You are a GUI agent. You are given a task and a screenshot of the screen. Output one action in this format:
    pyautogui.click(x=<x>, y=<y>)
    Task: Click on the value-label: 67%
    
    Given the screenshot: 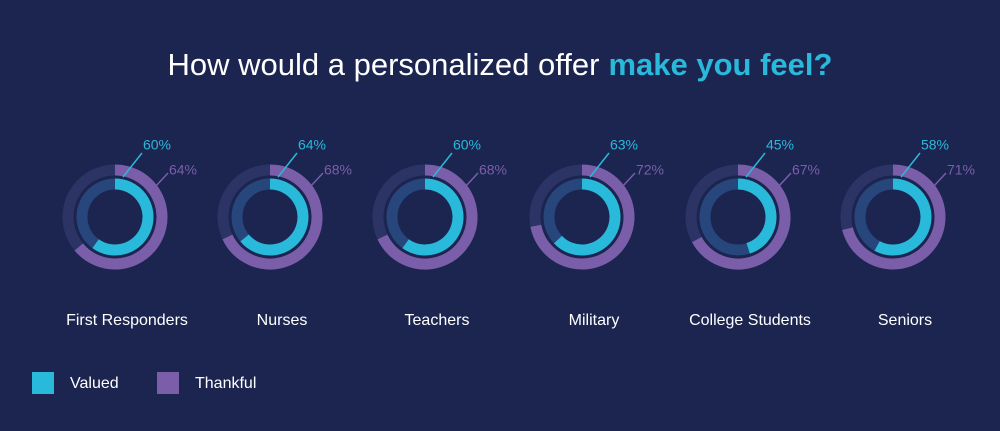 What is the action you would take?
    pyautogui.click(x=806, y=170)
    